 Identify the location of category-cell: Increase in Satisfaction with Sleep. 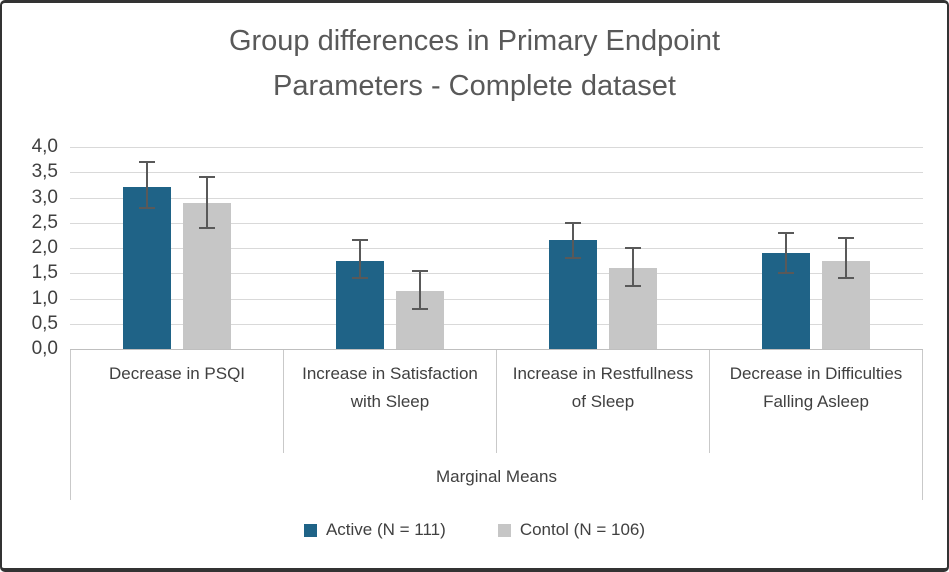
(390, 401).